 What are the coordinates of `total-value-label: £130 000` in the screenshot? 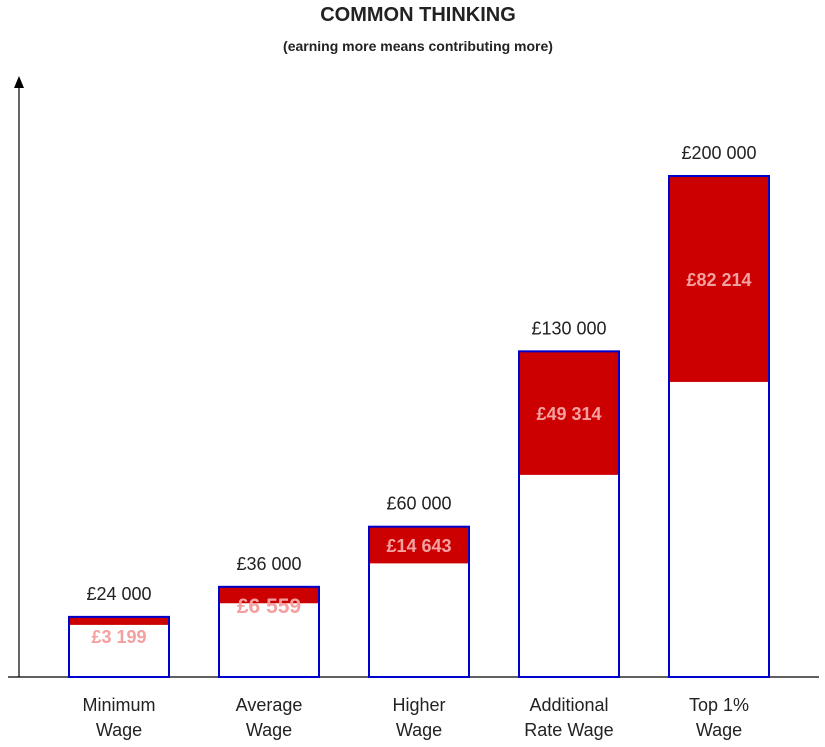 It's located at (568, 328).